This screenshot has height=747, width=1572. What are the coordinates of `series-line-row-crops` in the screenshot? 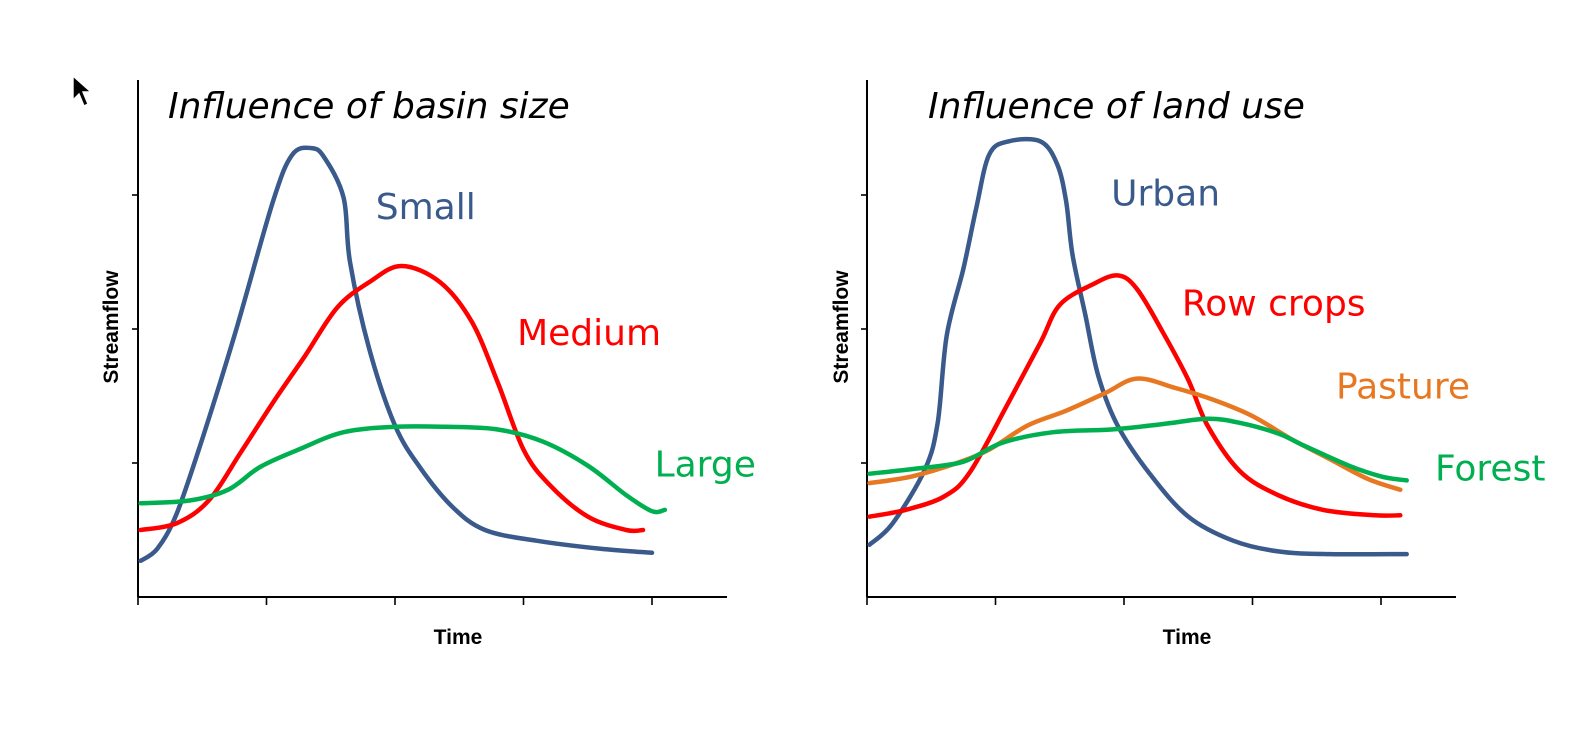 It's located at (1135, 396).